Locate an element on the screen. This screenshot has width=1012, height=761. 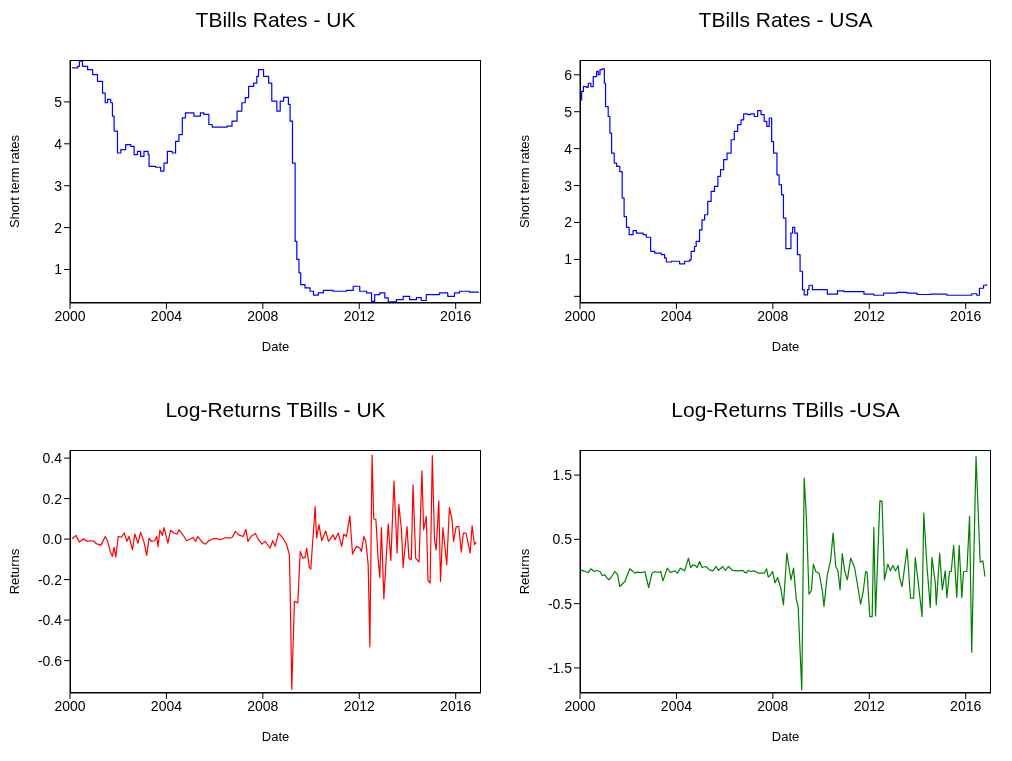
y-tick-label: 0.4 is located at coordinates (52, 458).